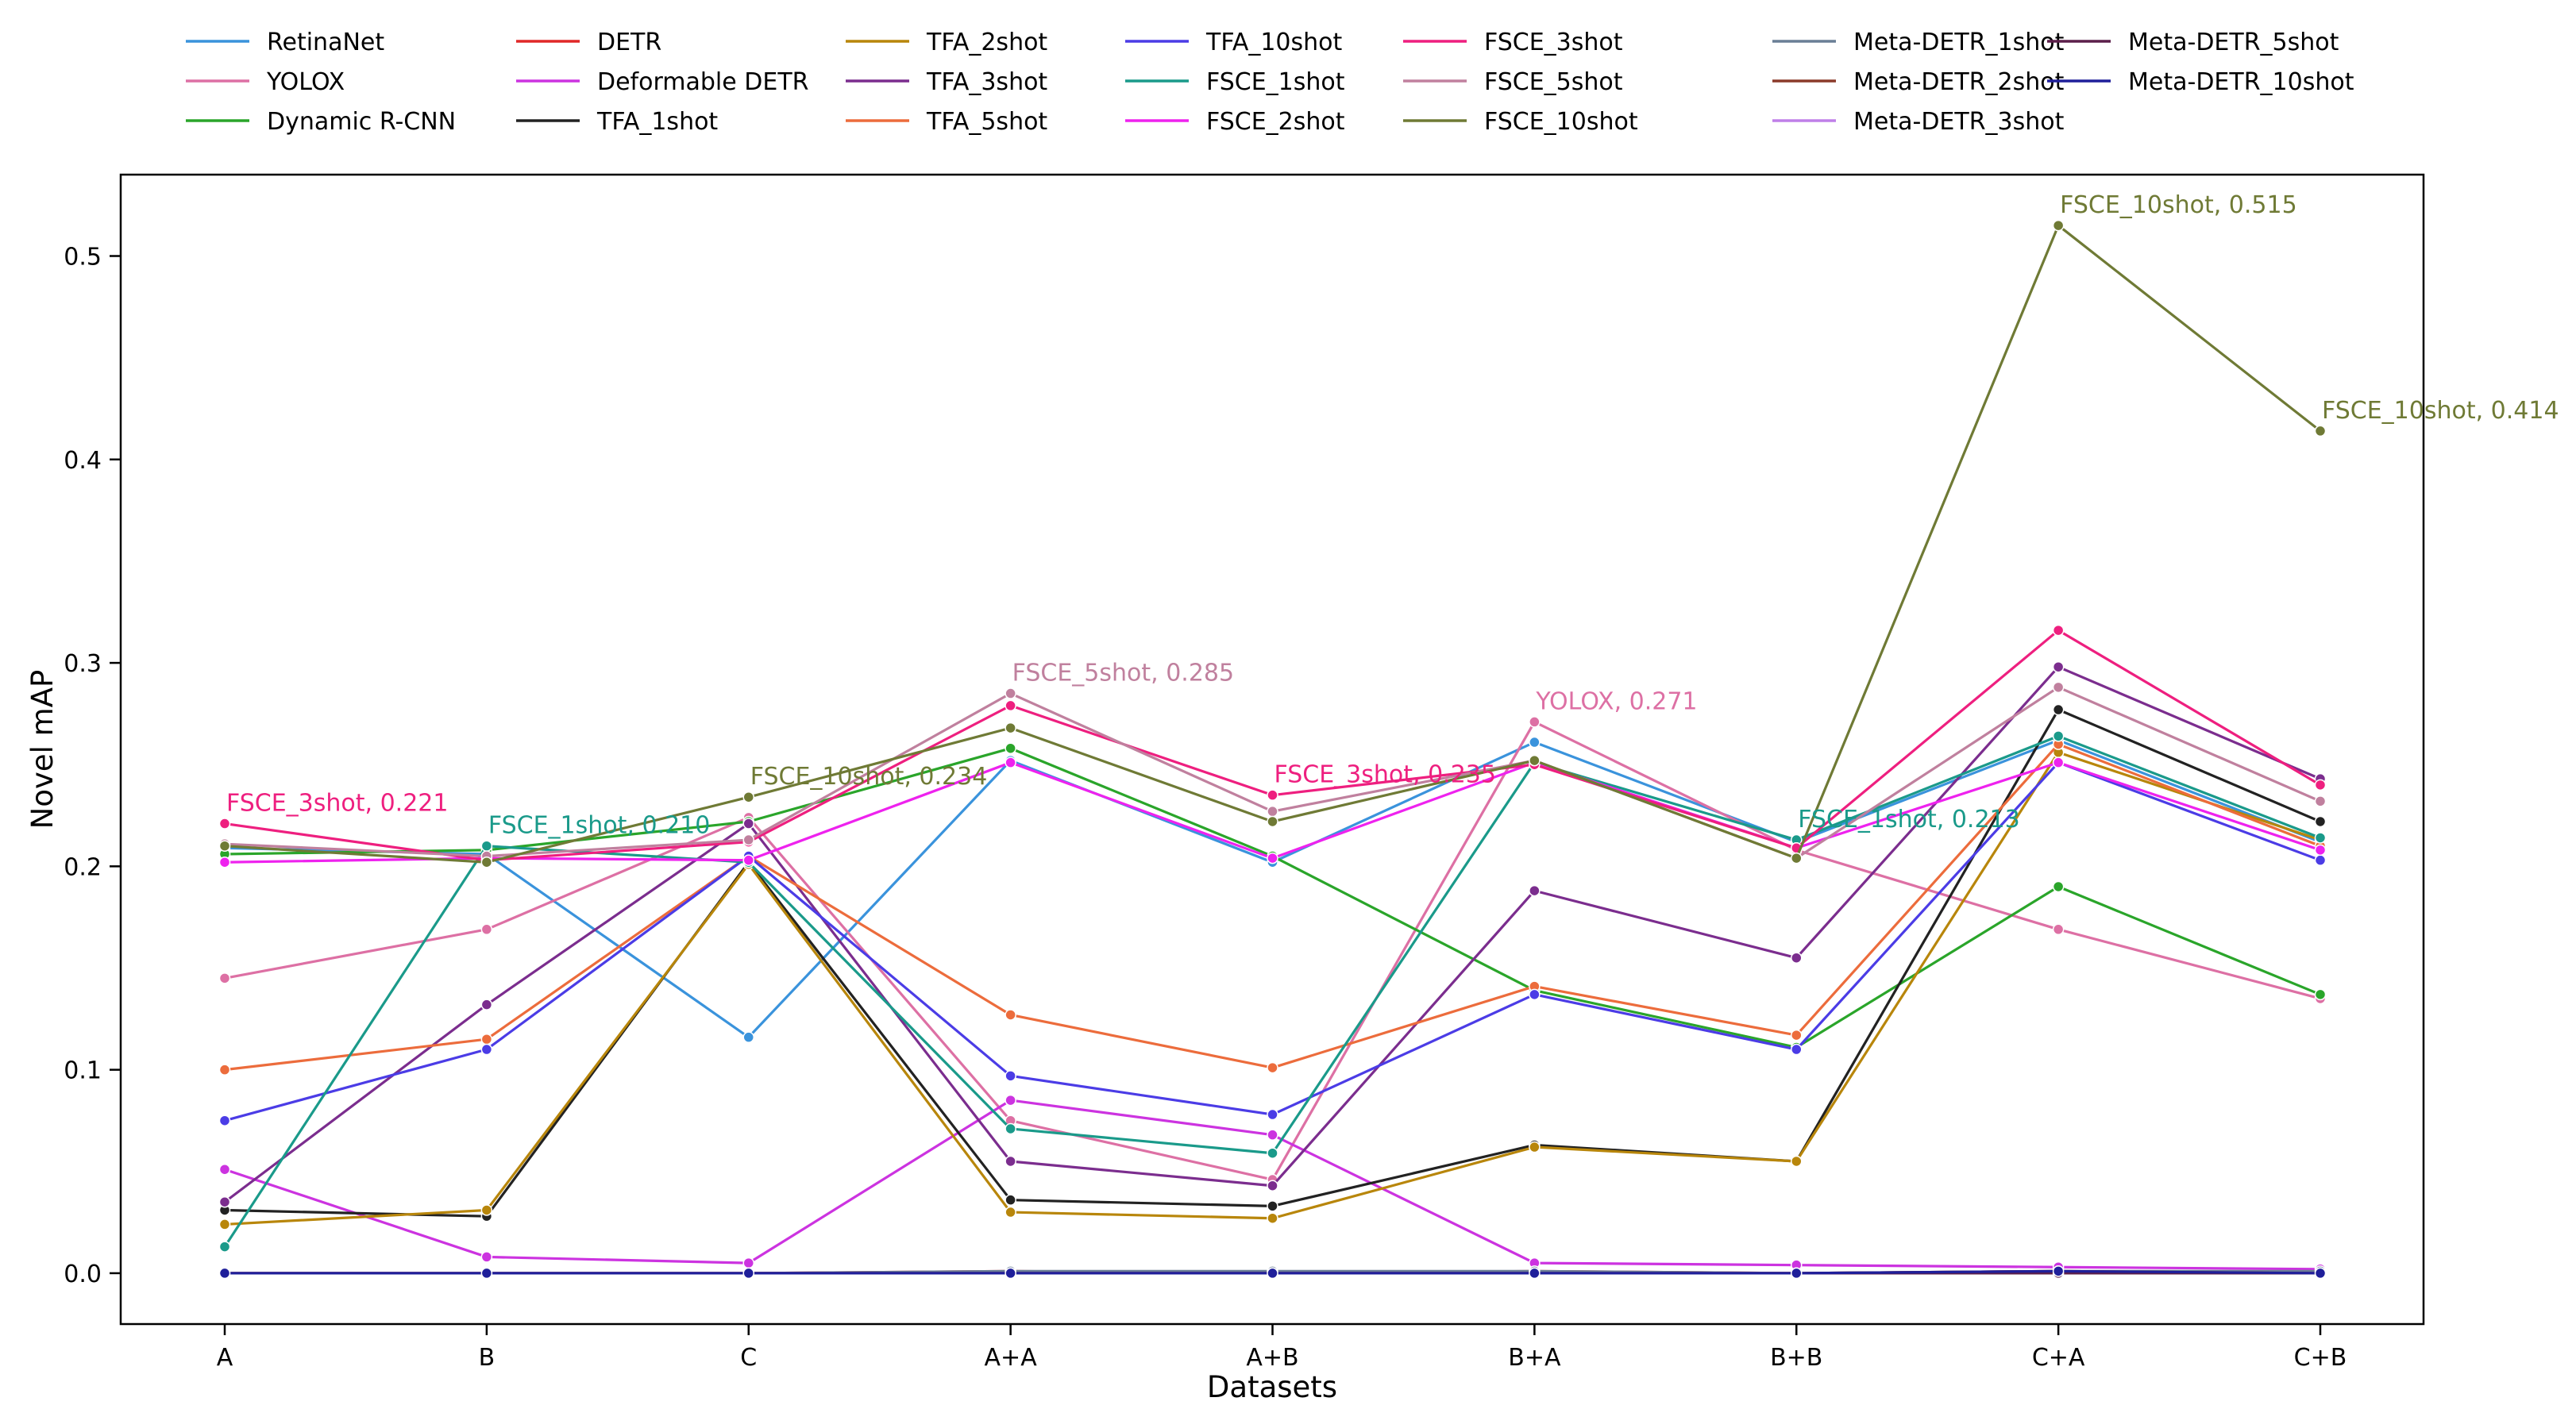 This screenshot has width=2576, height=1409. Describe the element at coordinates (487, 862) in the screenshot. I see `data-point-fsce-10shot-b` at that location.